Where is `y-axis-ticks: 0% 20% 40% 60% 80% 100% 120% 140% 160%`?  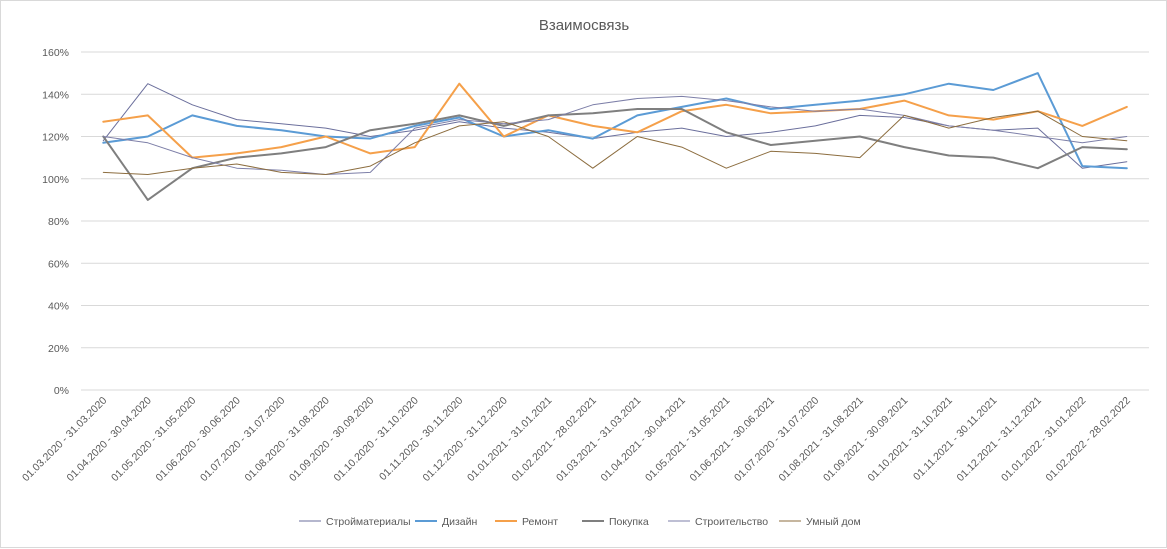 y-axis-ticks: 0% 20% 40% 60% 80% 100% 120% 140% 160% is located at coordinates (55, 222).